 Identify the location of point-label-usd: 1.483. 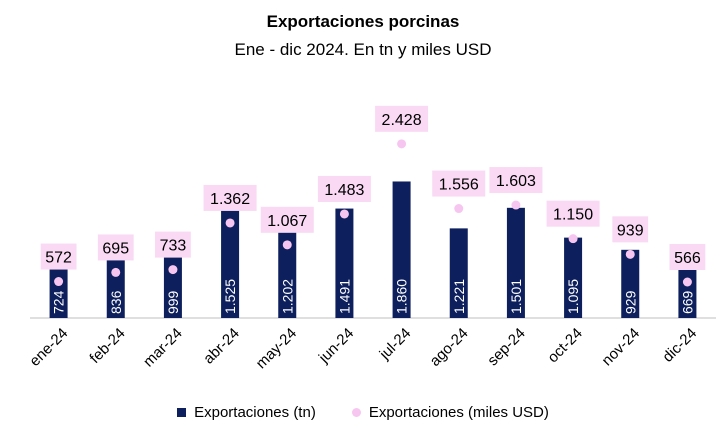
(344, 190).